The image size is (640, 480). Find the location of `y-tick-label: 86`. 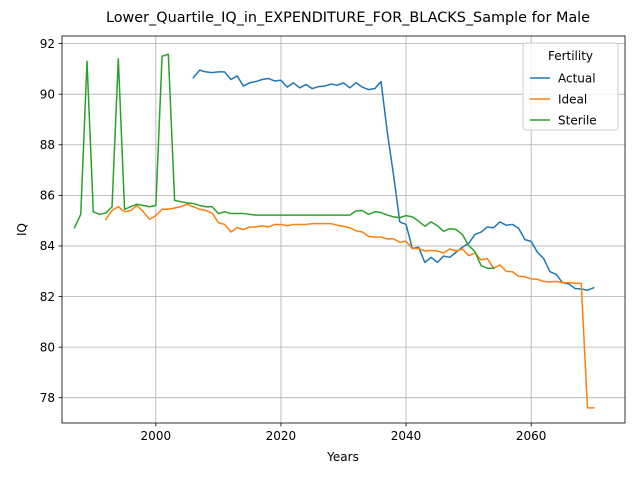

y-tick-label: 86 is located at coordinates (47, 196).